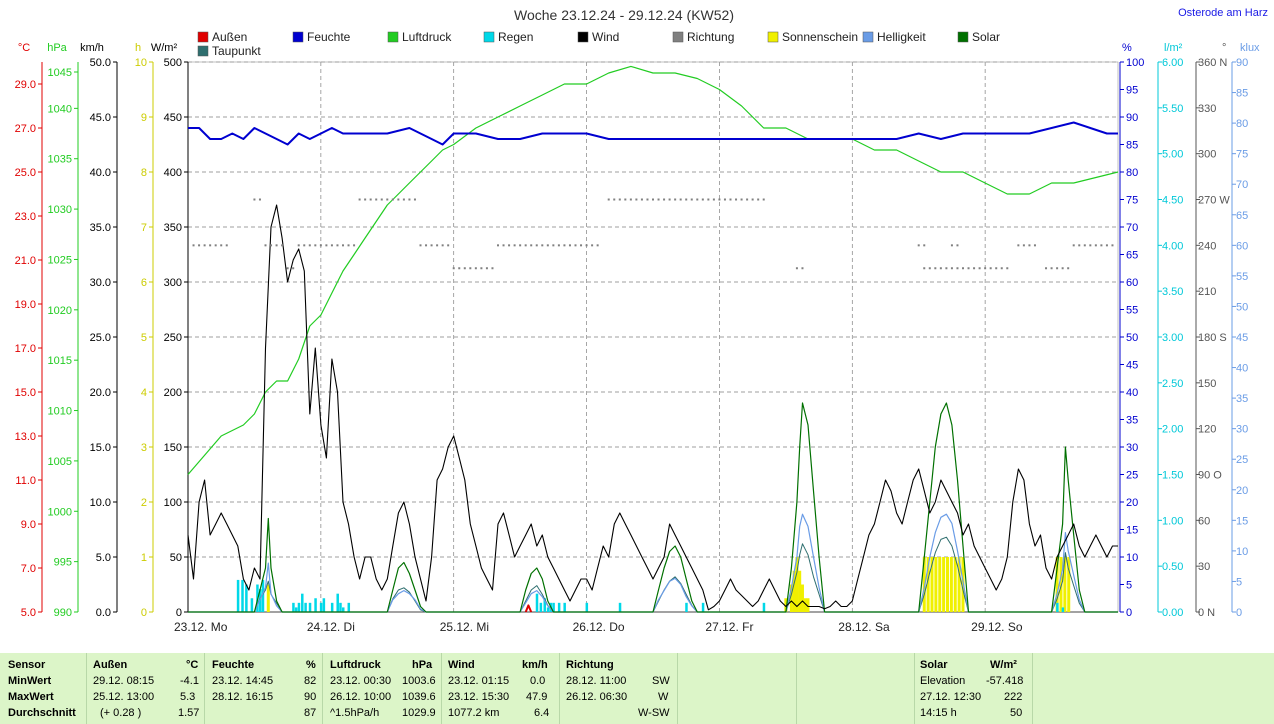 The width and height of the screenshot is (1274, 724). Describe the element at coordinates (27, 665) in the screenshot. I see `stats-header-sensor: Sensor` at that location.